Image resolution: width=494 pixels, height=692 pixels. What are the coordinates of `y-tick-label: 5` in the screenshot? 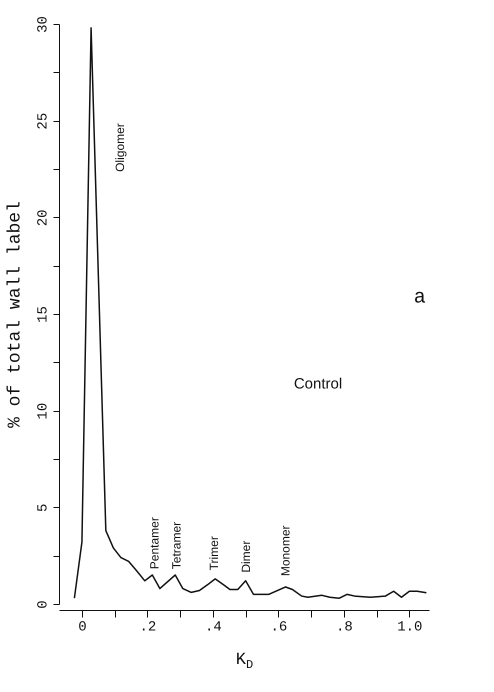 It's located at (44, 508).